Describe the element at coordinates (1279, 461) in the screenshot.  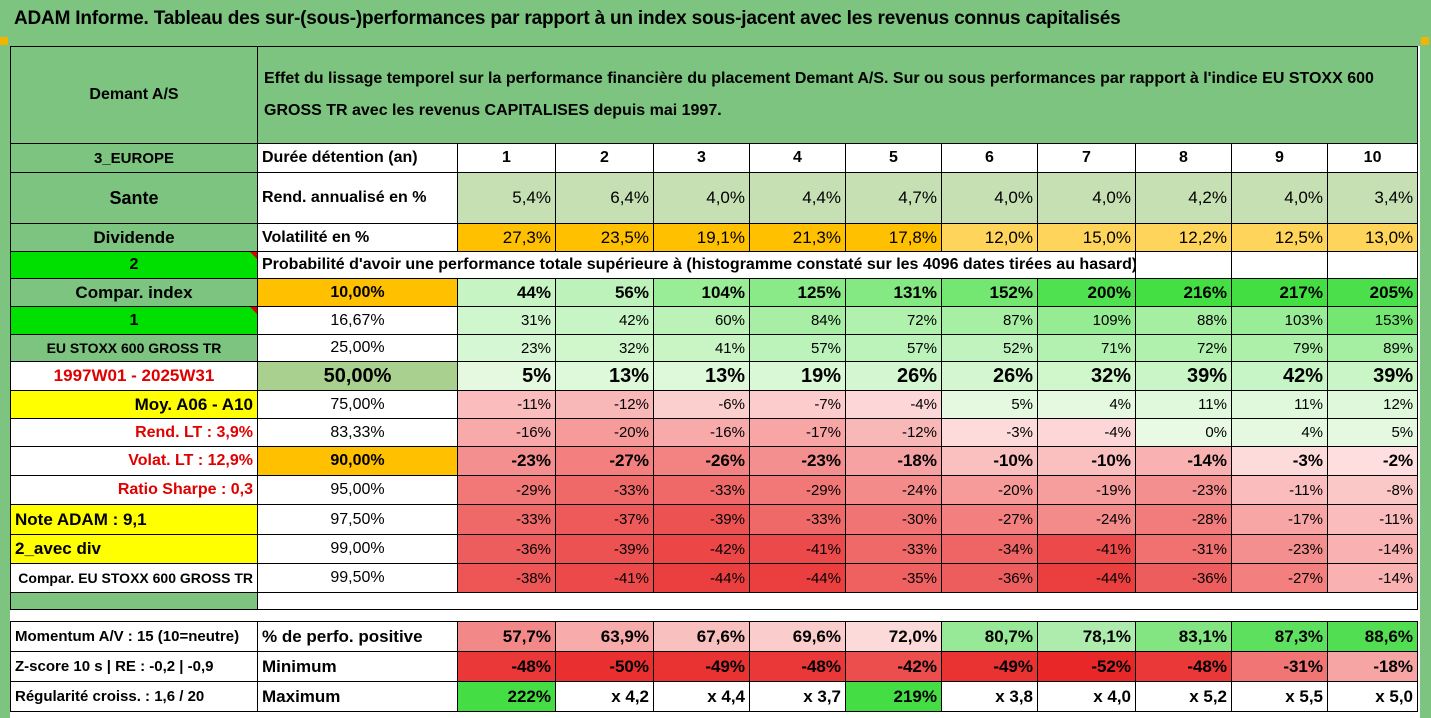
I see `quantile-value: -3%` at that location.